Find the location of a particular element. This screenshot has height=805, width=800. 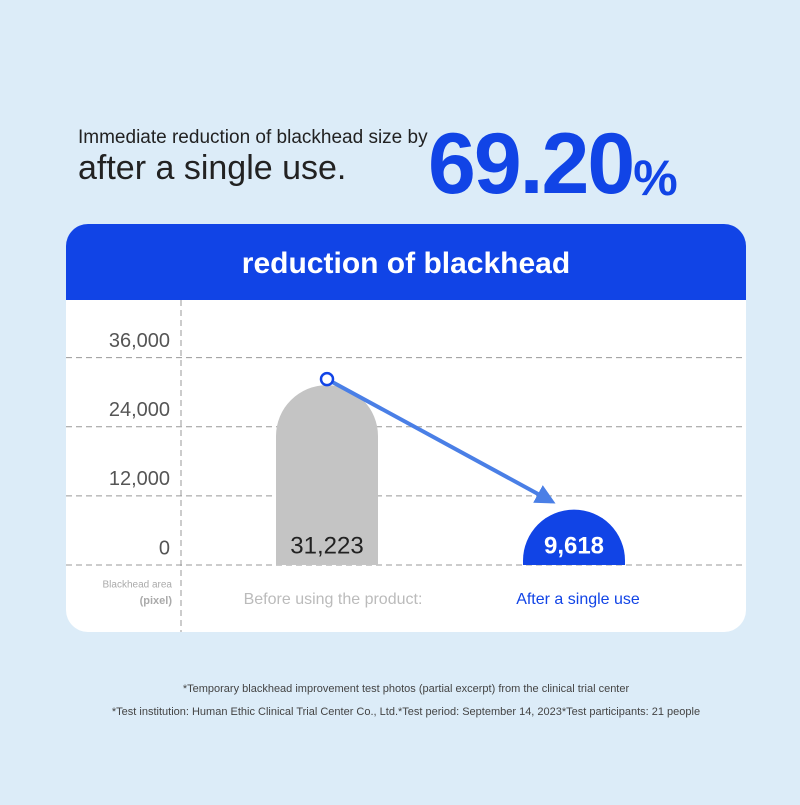

headline-figure: 69.20% is located at coordinates (552, 164).